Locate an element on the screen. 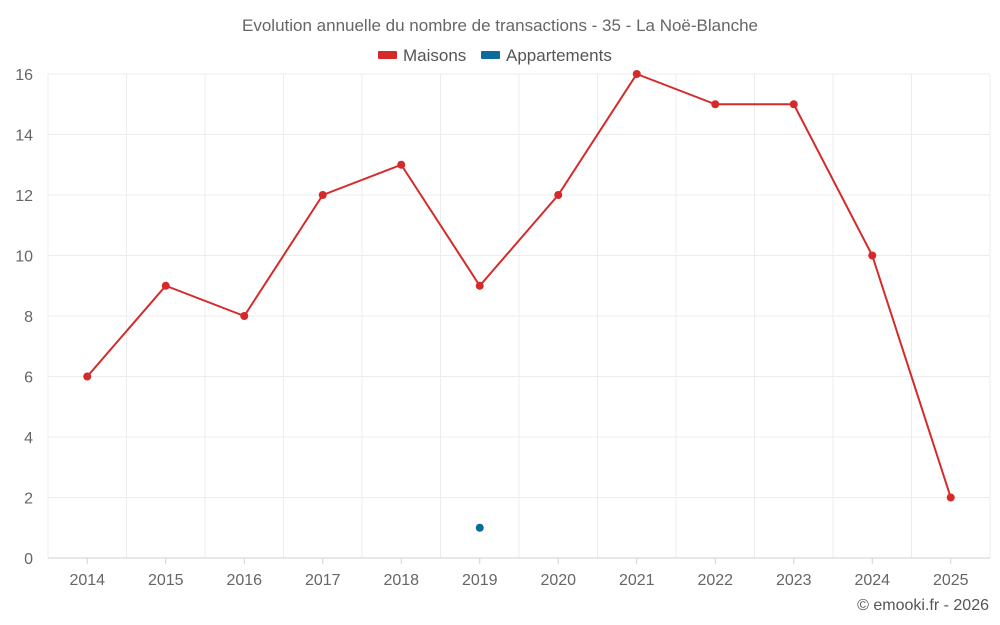  y-tick-label: 4 is located at coordinates (28, 438).